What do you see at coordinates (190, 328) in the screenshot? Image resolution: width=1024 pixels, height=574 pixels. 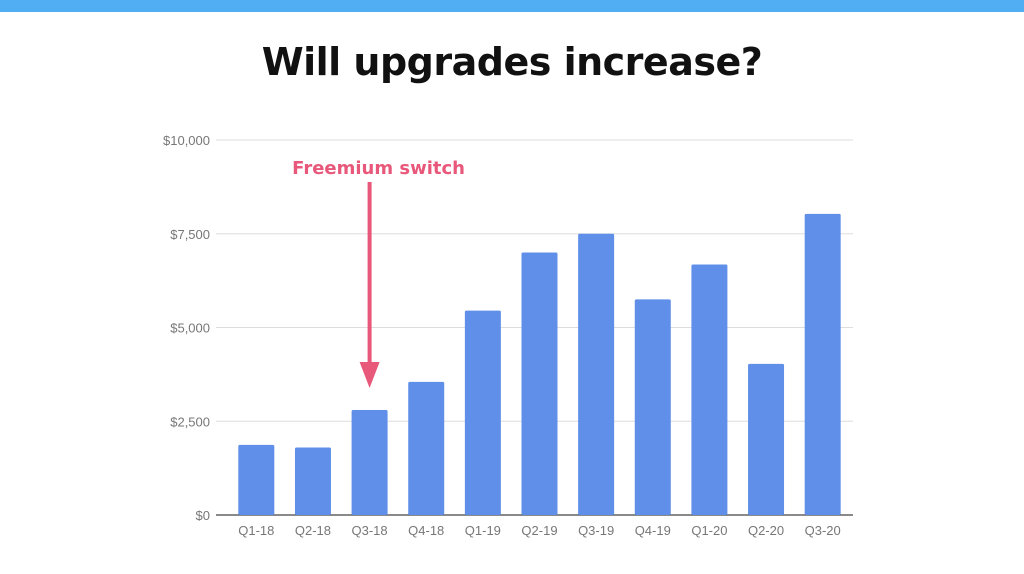 I see `y-tick-label: $5,000` at bounding box center [190, 328].